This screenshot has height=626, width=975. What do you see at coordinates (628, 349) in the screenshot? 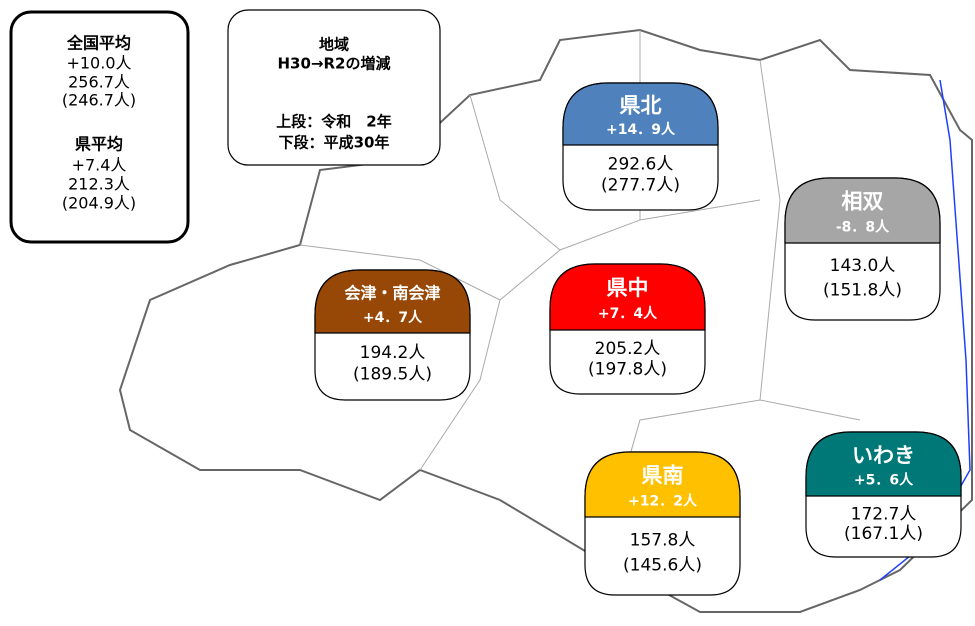
I see `region-current: 205.2人` at bounding box center [628, 349].